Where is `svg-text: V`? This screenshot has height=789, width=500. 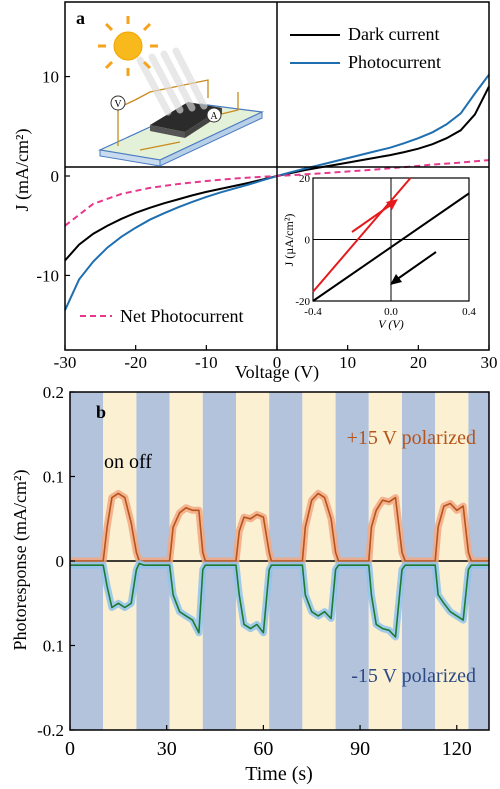 svg-text: V is located at coordinates (118, 104).